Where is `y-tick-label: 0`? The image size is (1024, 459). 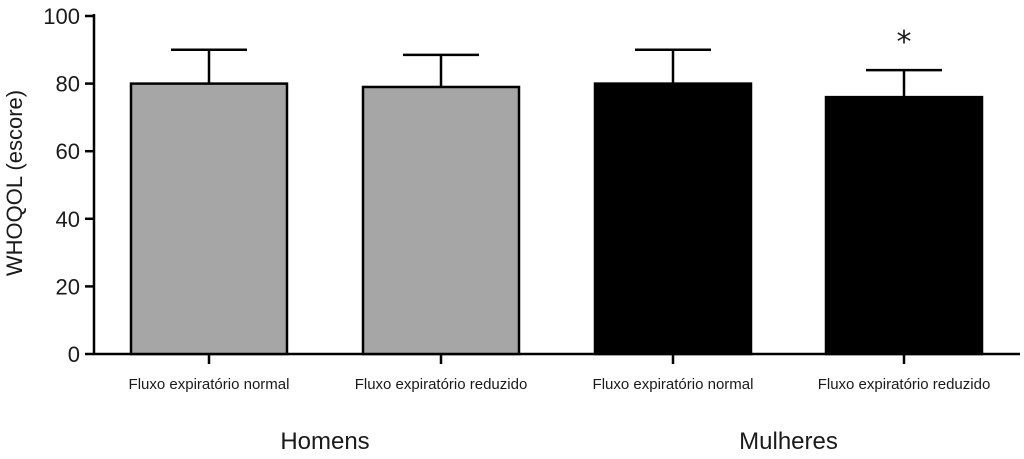
y-tick-label: 0 is located at coordinates (74, 354).